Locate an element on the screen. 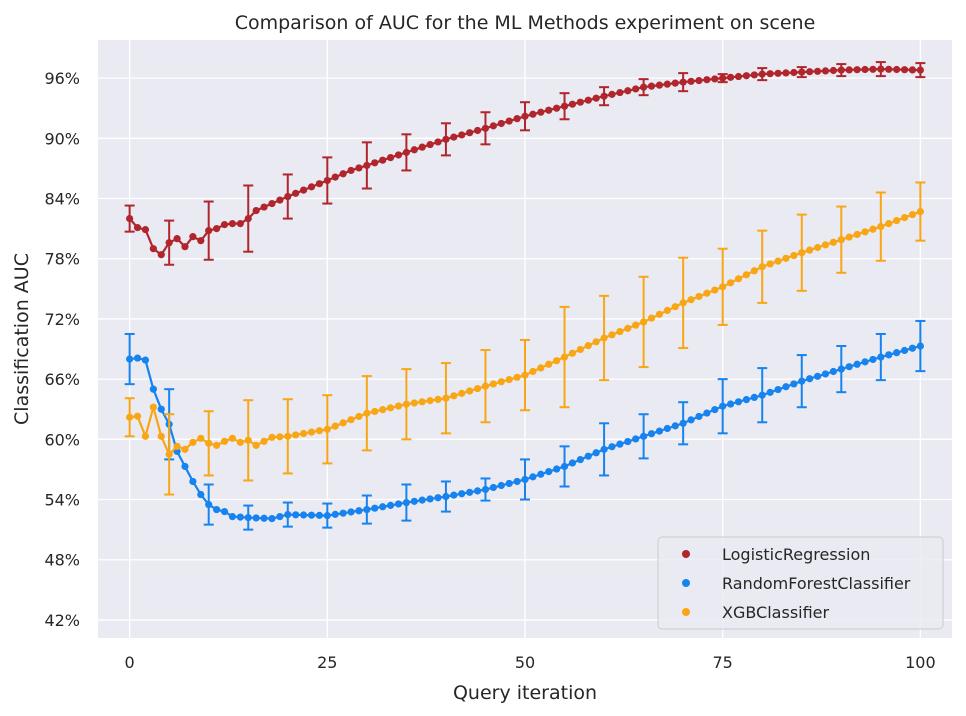  x-tick-label: 0 is located at coordinates (130, 662).